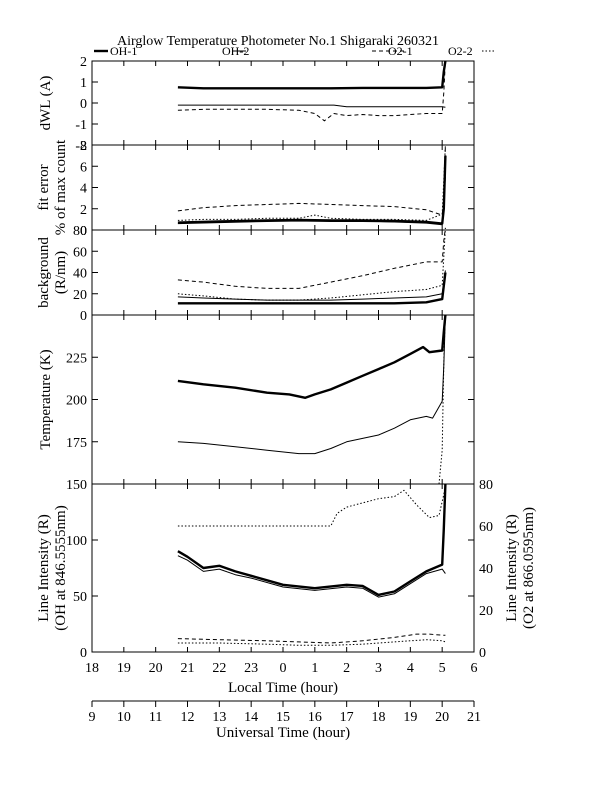  What do you see at coordinates (76, 358) in the screenshot?
I see `y-tick-label: 225` at bounding box center [76, 358].